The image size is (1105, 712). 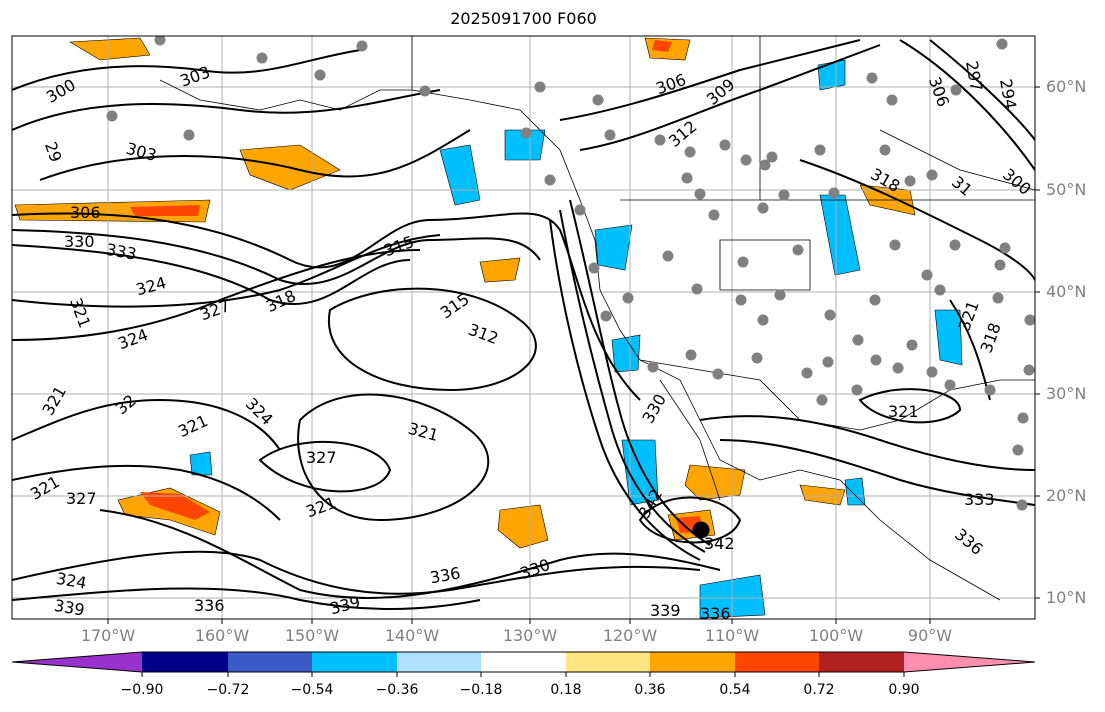 I want to click on colorbar-tick-label: 0.18, so click(x=566, y=690).